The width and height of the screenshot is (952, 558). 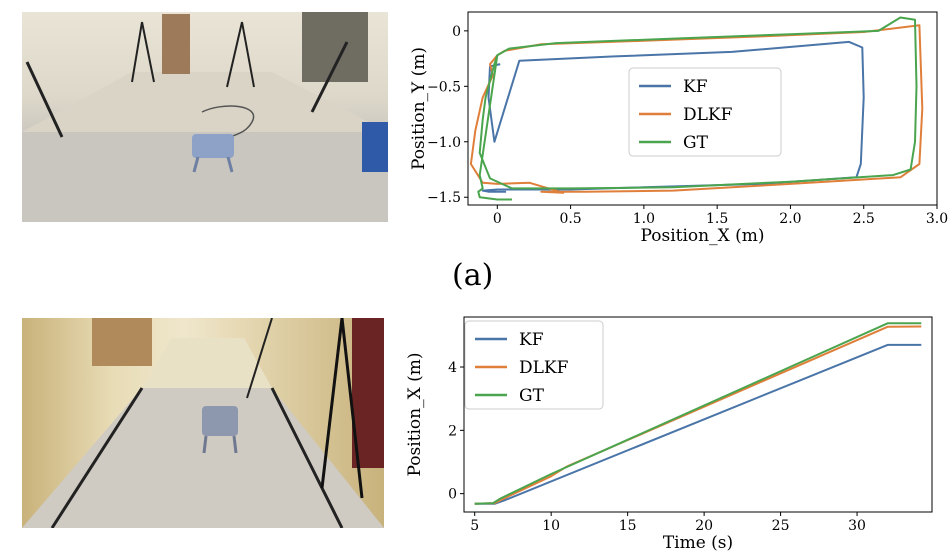 I want to click on x-tick-label: 1.0, so click(x=644, y=219).